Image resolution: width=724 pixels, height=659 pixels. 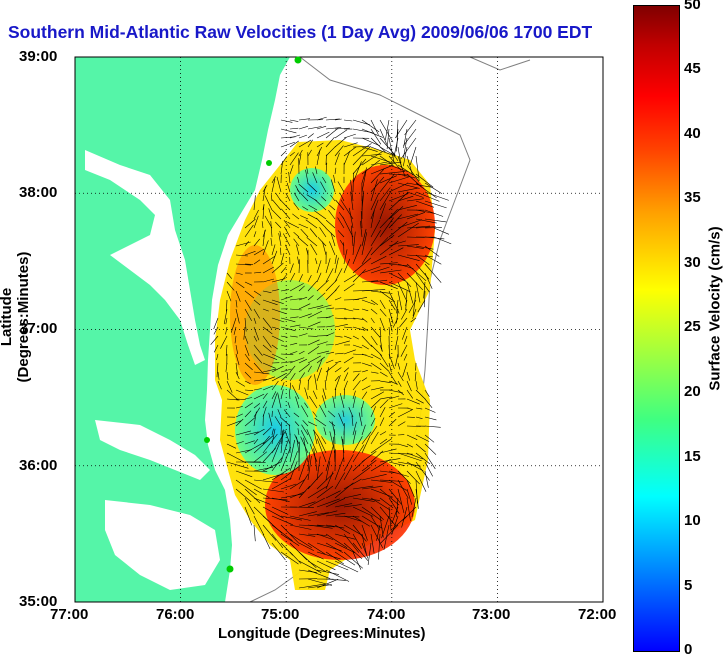 I want to click on colorbar-tick: 0, so click(x=688, y=649).